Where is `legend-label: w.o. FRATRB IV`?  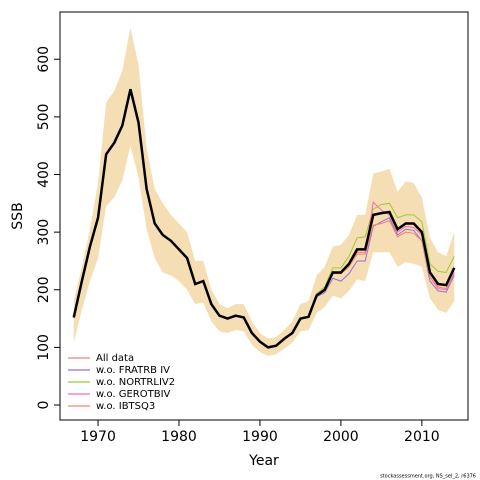
legend-label: w.o. FRATRB IV is located at coordinates (133, 370).